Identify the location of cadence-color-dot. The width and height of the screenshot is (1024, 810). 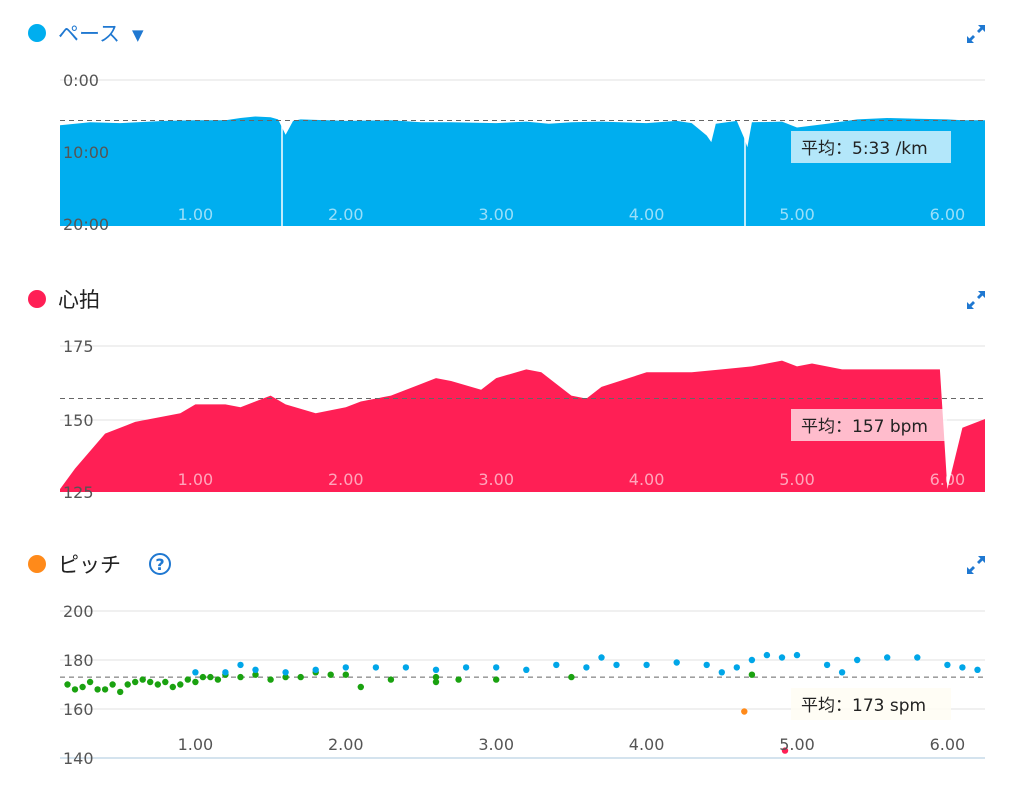
(37, 564).